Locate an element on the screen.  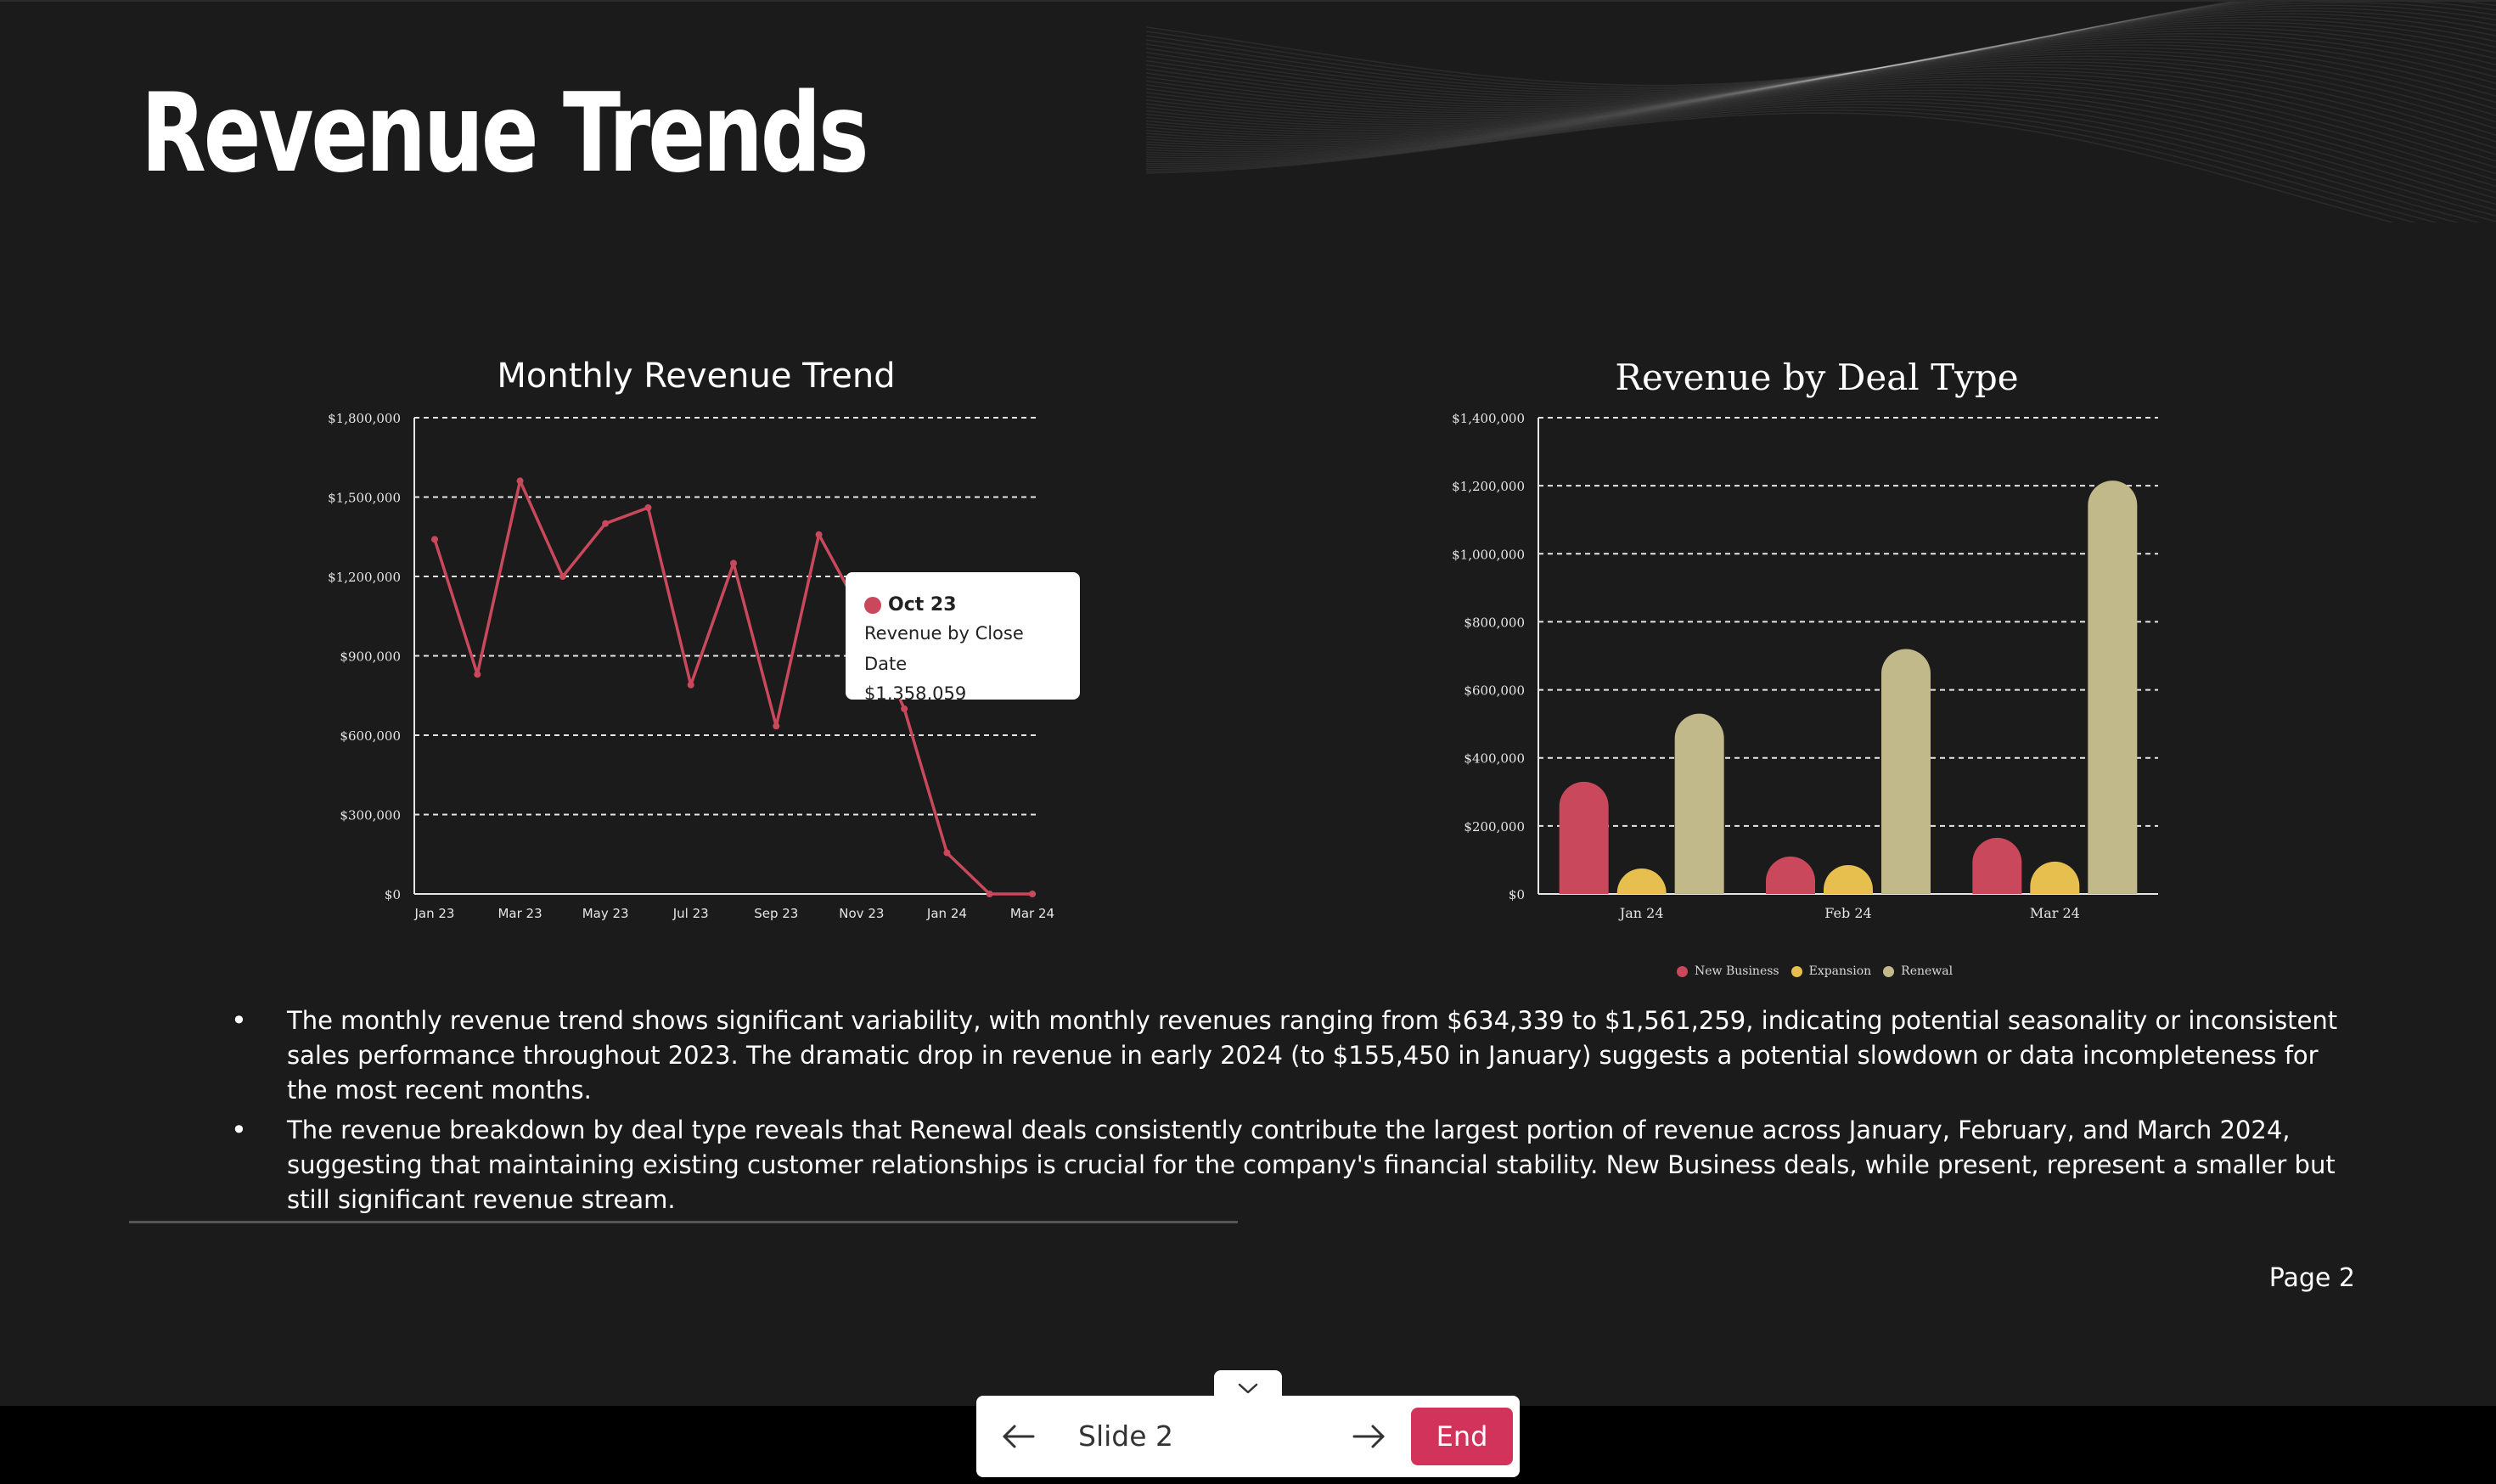
arrow-right-icon is located at coordinates (1368, 1436).